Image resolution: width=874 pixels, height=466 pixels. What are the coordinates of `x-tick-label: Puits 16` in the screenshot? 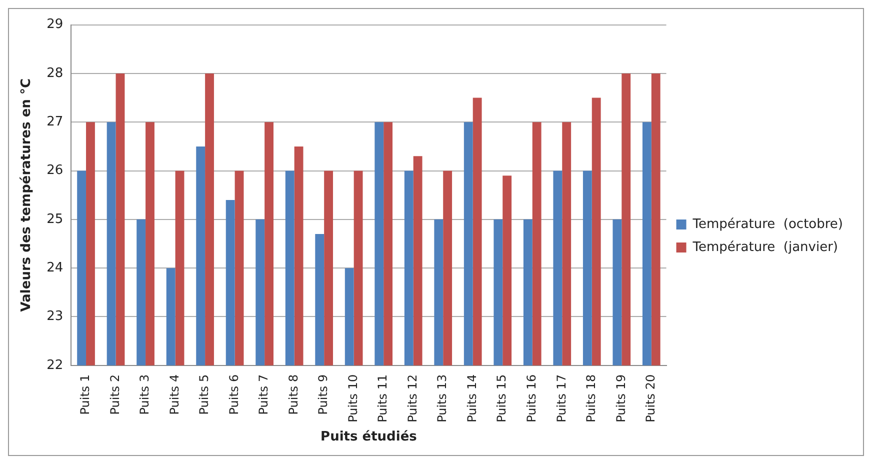 It's located at (531, 398).